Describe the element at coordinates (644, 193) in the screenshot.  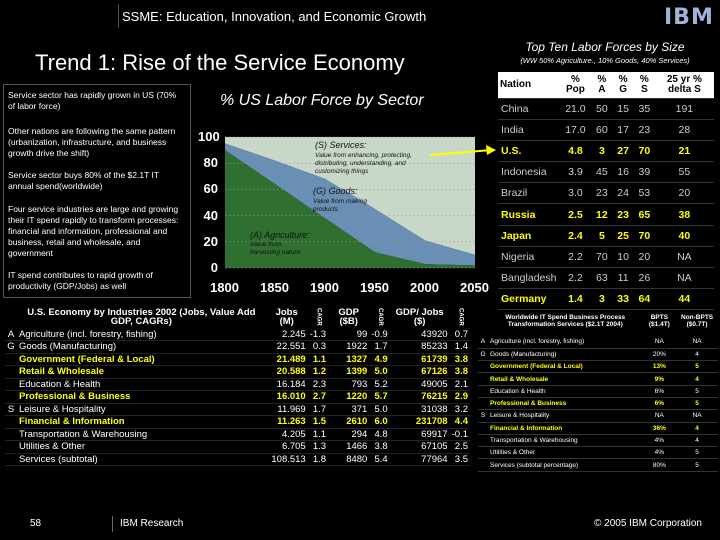
I see `value-cell: 53` at that location.